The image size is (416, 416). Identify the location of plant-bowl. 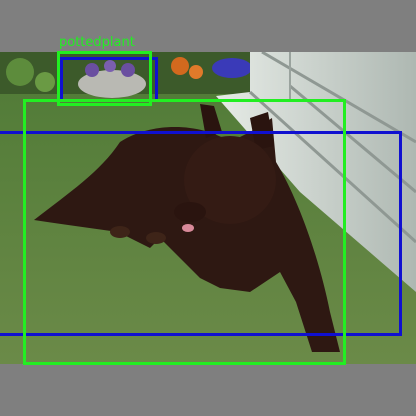
(112, 84).